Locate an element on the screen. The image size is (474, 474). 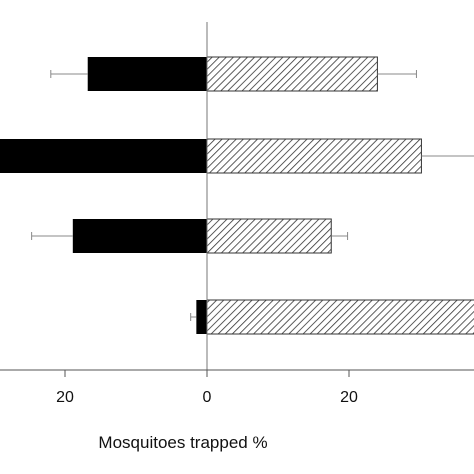
x-tick-label-3: 20 is located at coordinates (349, 397).